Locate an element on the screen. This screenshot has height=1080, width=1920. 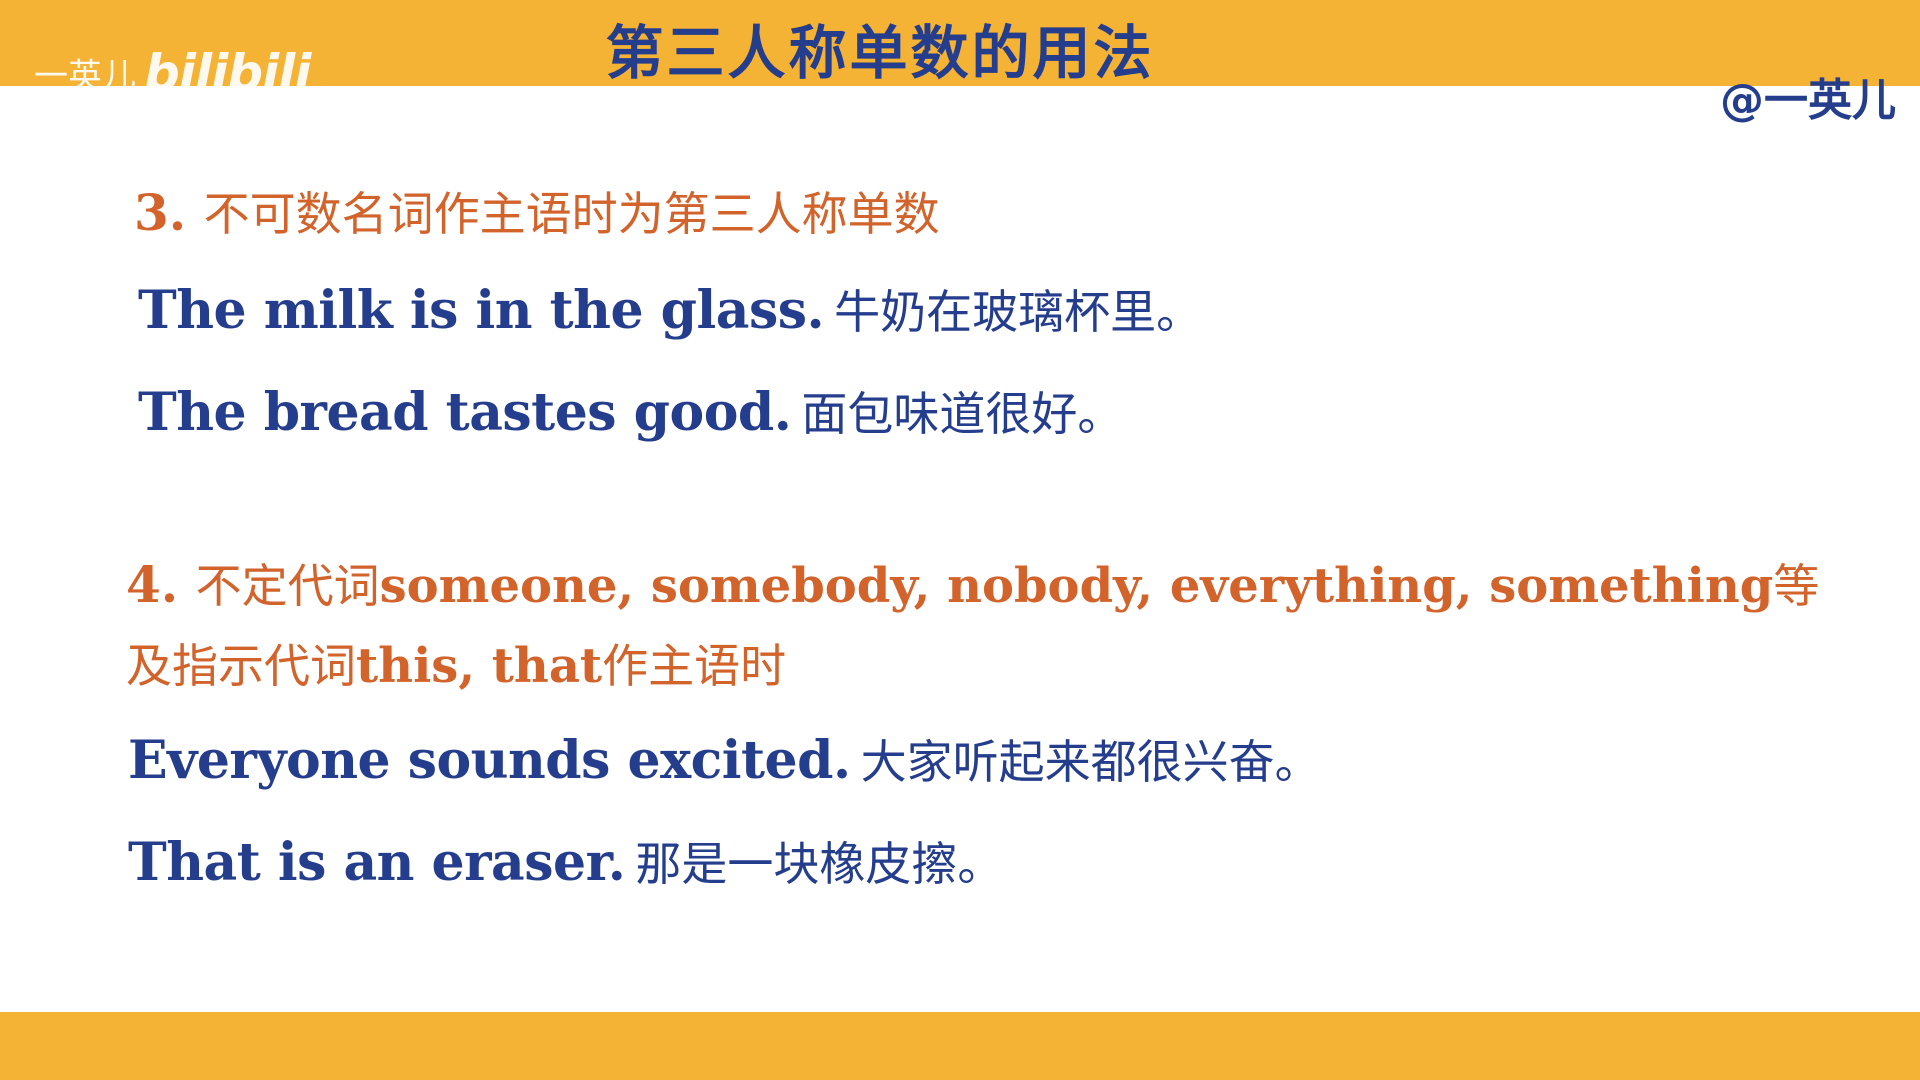
section4-heading-prefix: 不定代词 is located at coordinates (287, 586).